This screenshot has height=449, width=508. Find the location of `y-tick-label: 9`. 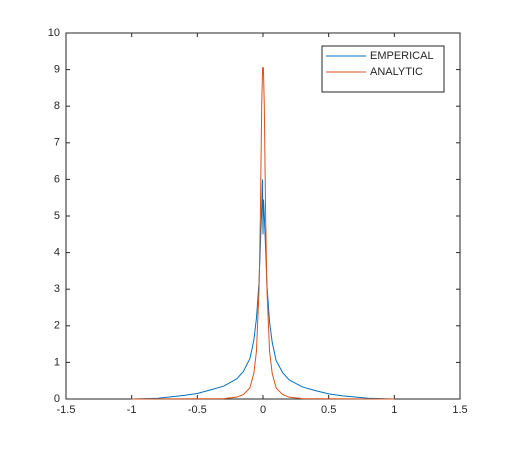

y-tick-label: 9 is located at coordinates (57, 70).